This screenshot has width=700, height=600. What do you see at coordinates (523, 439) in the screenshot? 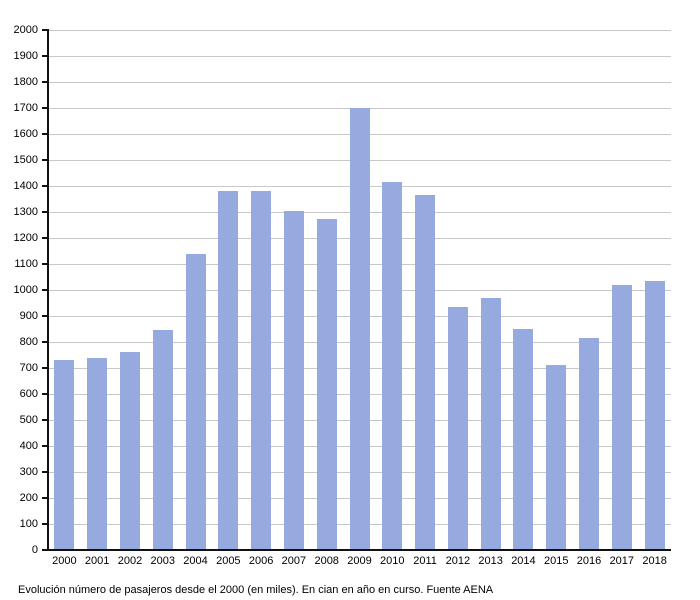
I see `bar-2014` at bounding box center [523, 439].